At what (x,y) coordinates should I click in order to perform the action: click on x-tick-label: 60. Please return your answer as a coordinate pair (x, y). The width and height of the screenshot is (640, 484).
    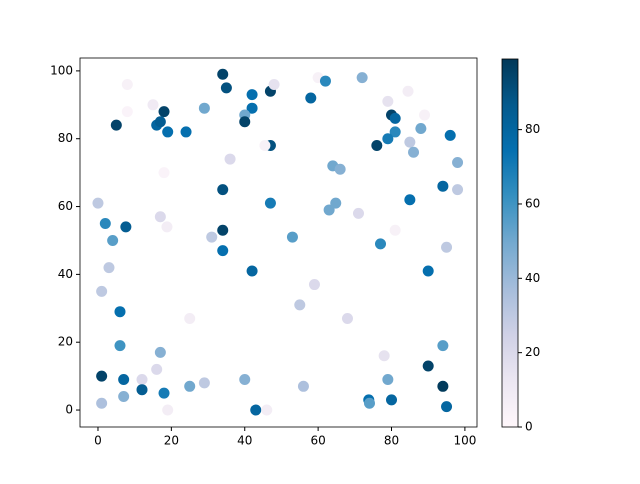
    Looking at the image, I should click on (317, 441).